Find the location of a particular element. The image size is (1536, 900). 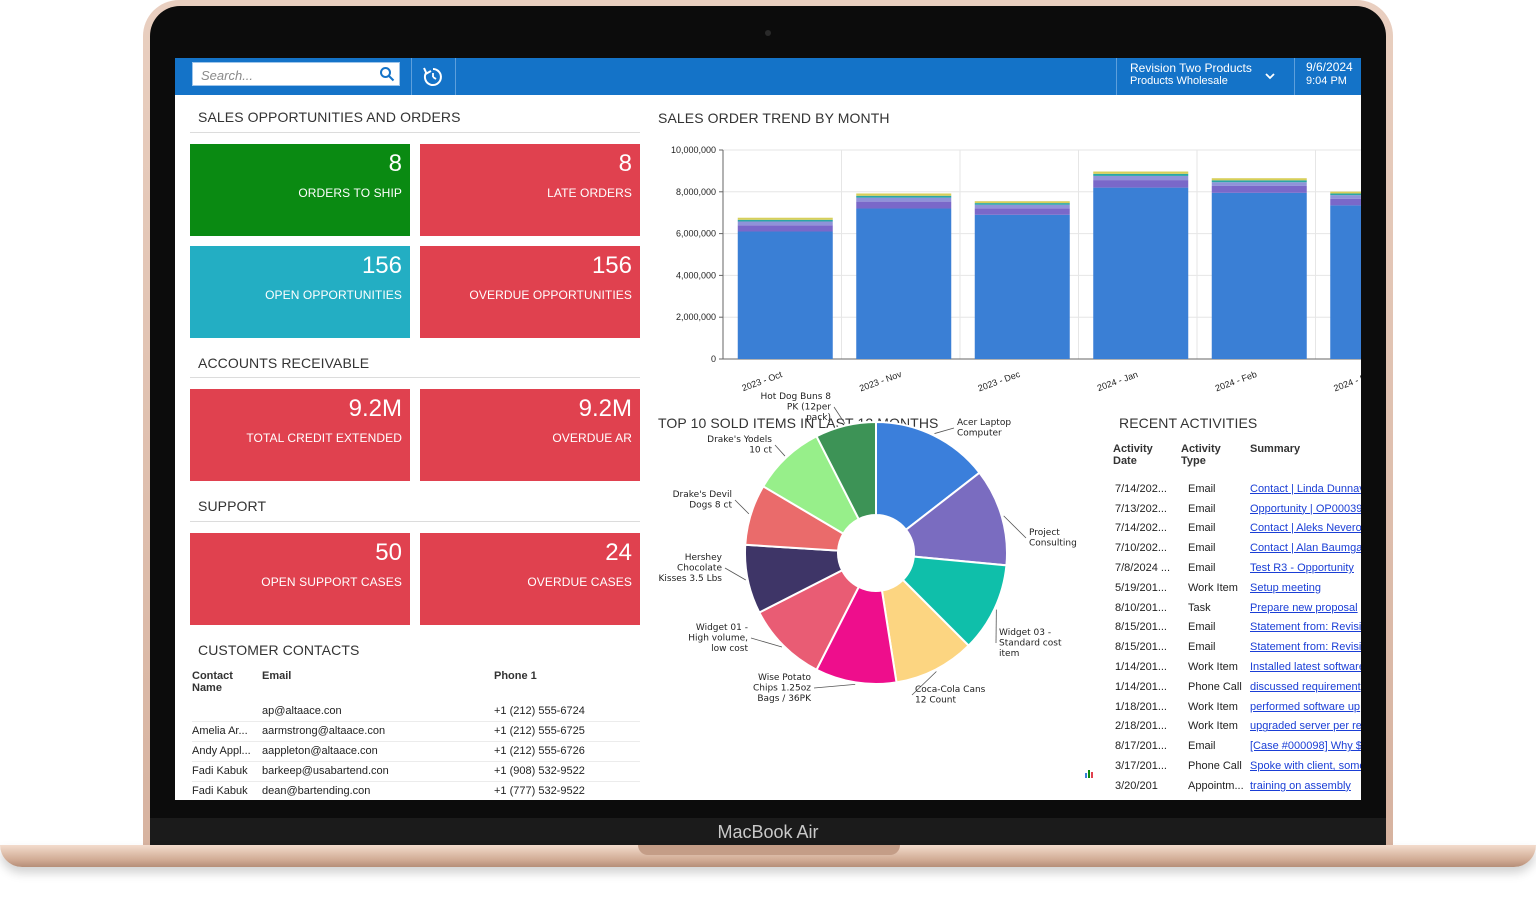

activity-summary-link: Test R3 - Opportunity is located at coordinates (1302, 568).